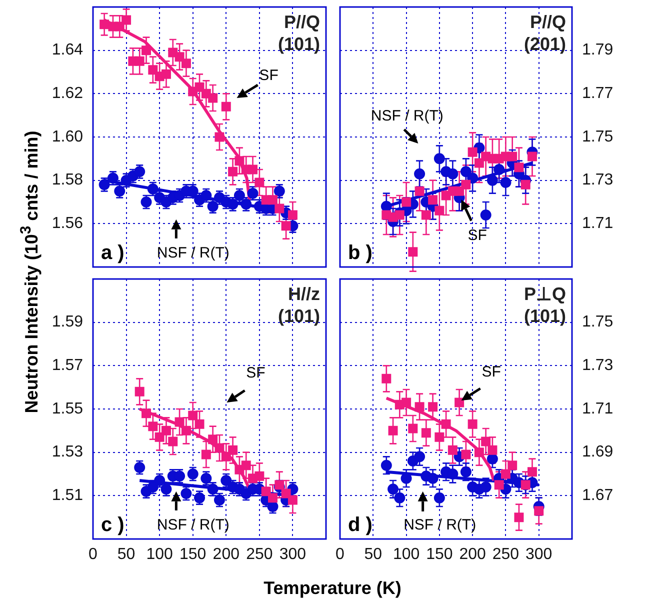 This screenshot has width=646, height=610. Describe the element at coordinates (598, 50) in the screenshot. I see `y-tick-label: 1.79` at that location.